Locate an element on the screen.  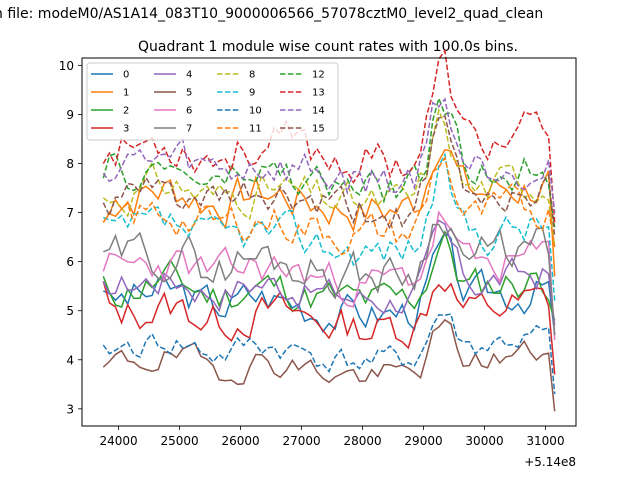
legend-label-4: 4 is located at coordinates (189, 75).